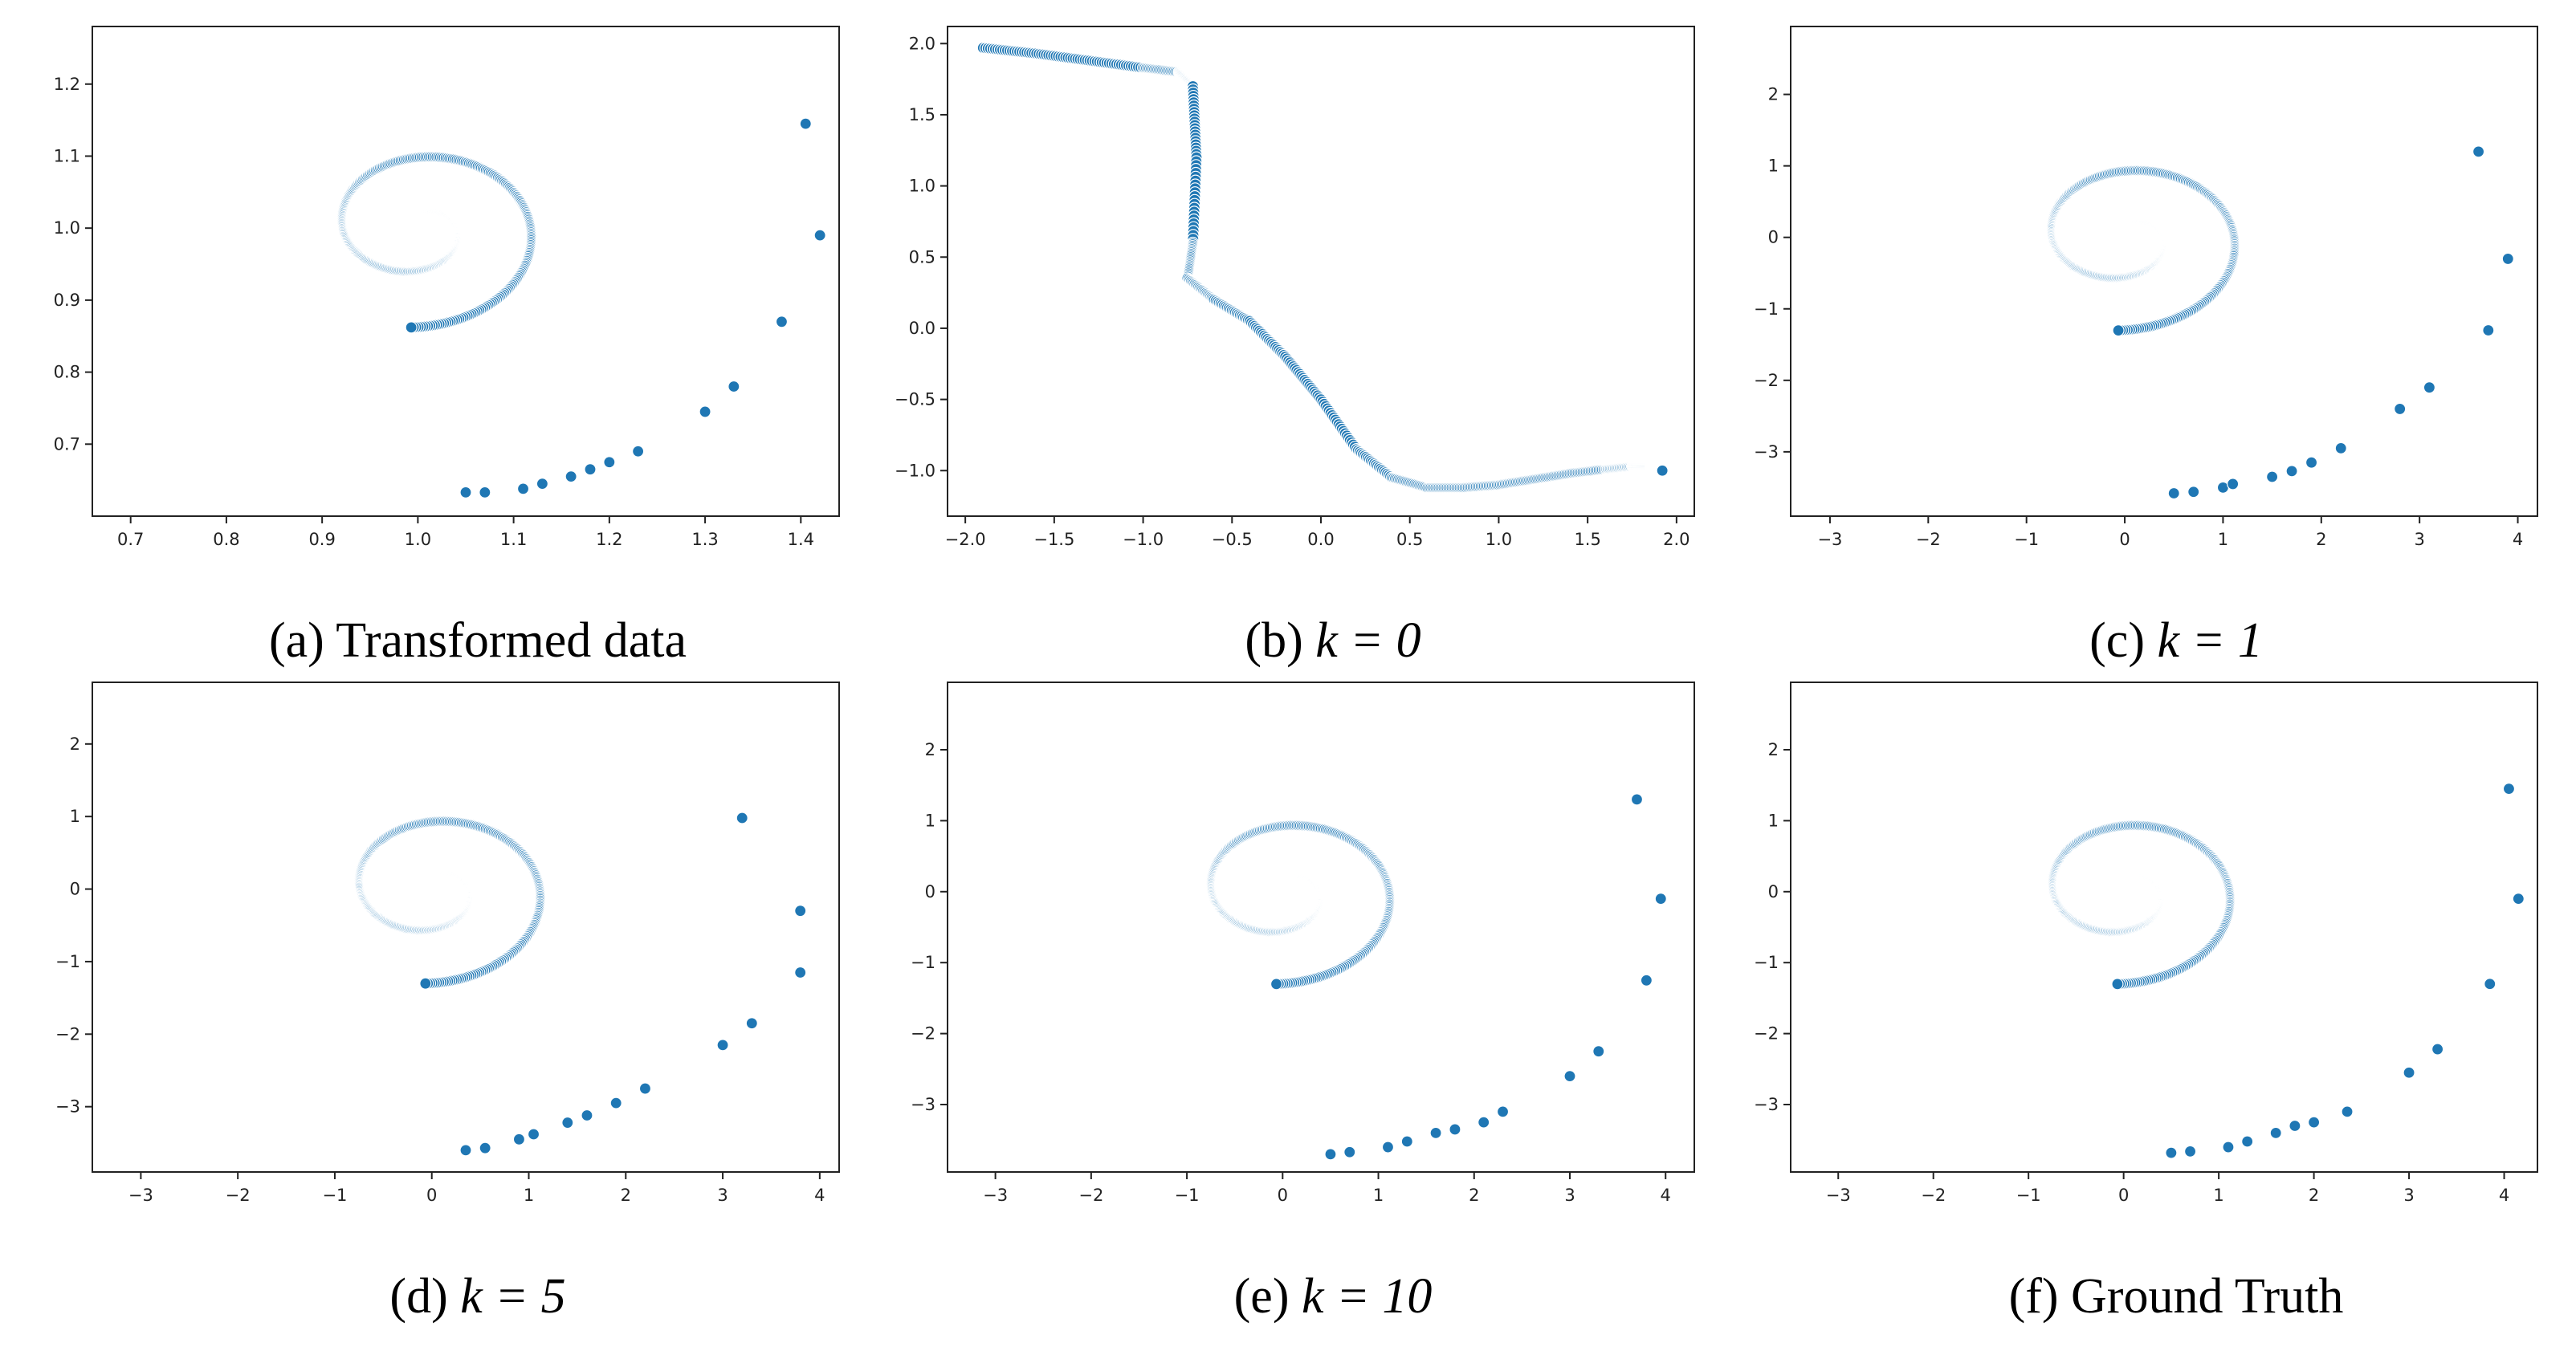 This screenshot has height=1355, width=2576. What do you see at coordinates (67, 300) in the screenshot?
I see `y-tick-label: 0.9` at bounding box center [67, 300].